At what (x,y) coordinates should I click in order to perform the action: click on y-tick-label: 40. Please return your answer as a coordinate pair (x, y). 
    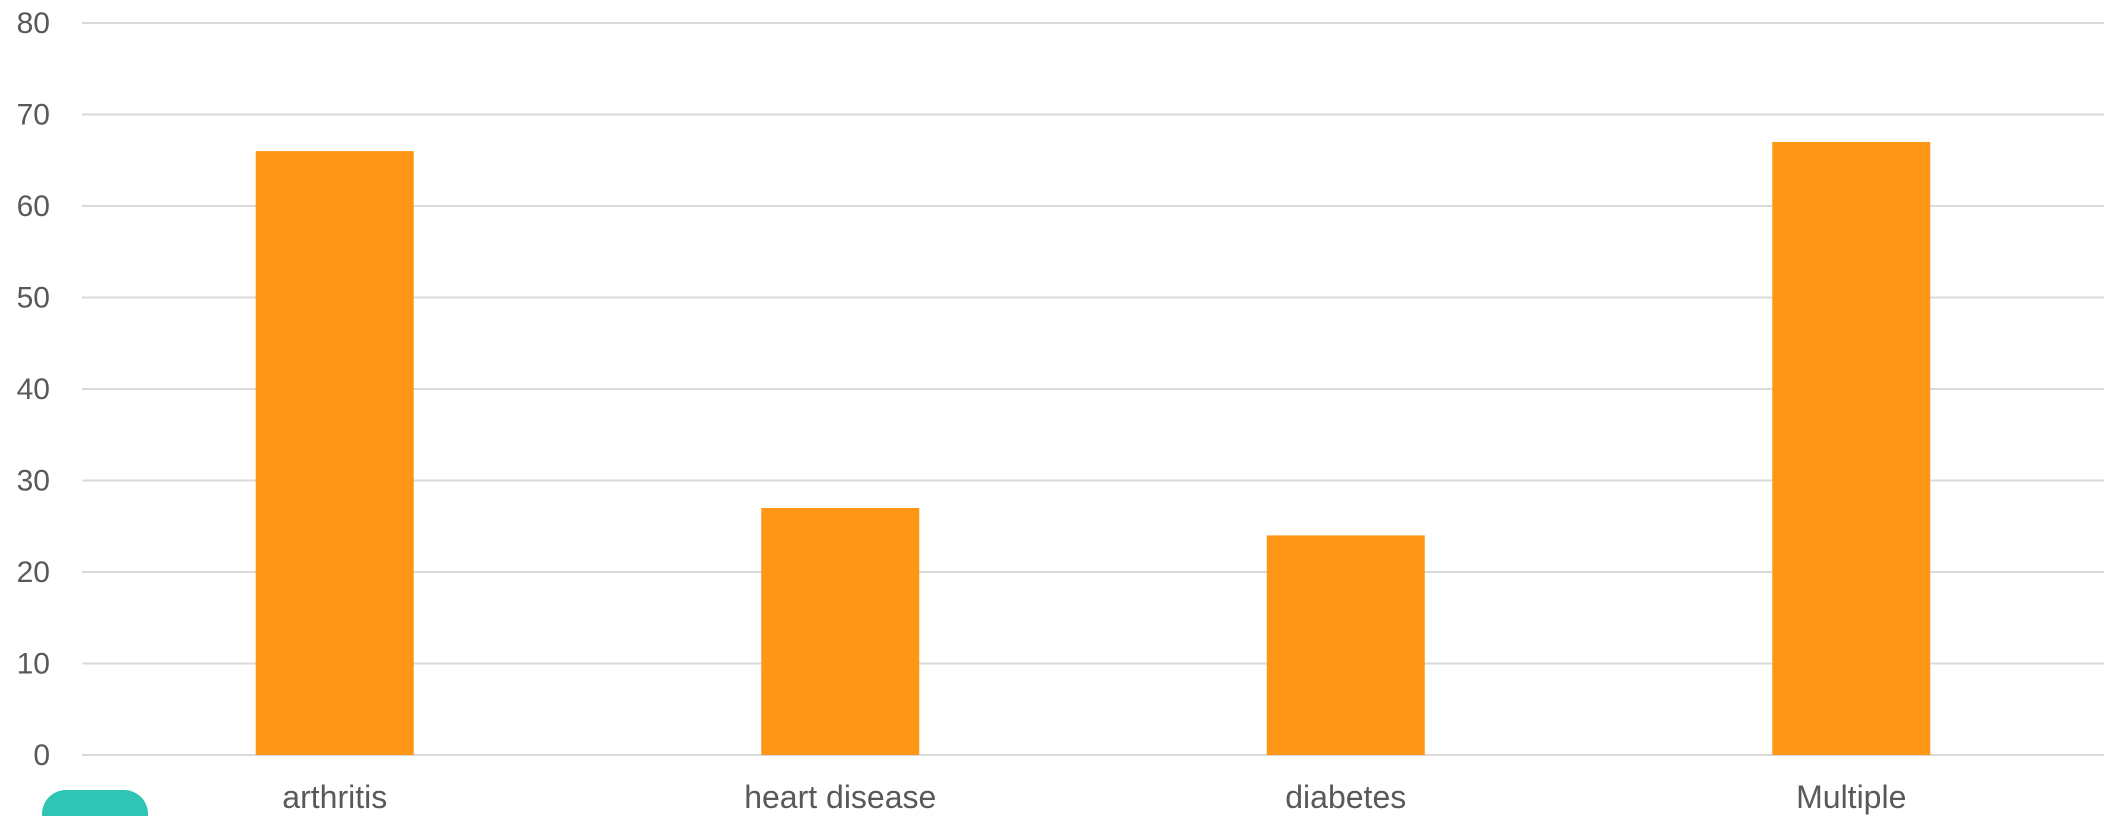
    Looking at the image, I should click on (33, 389).